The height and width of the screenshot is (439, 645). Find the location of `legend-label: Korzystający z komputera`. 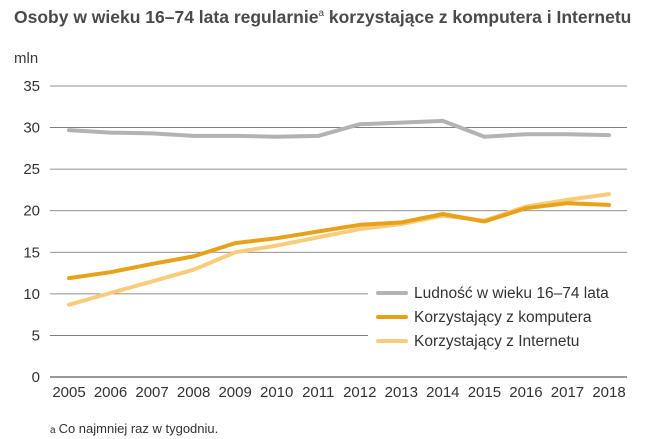

legend-label: Korzystający z komputera is located at coordinates (503, 317).